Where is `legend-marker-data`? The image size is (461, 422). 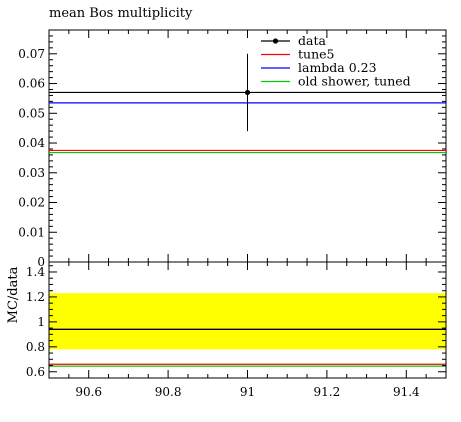
legend-marker-data is located at coordinates (275, 41).